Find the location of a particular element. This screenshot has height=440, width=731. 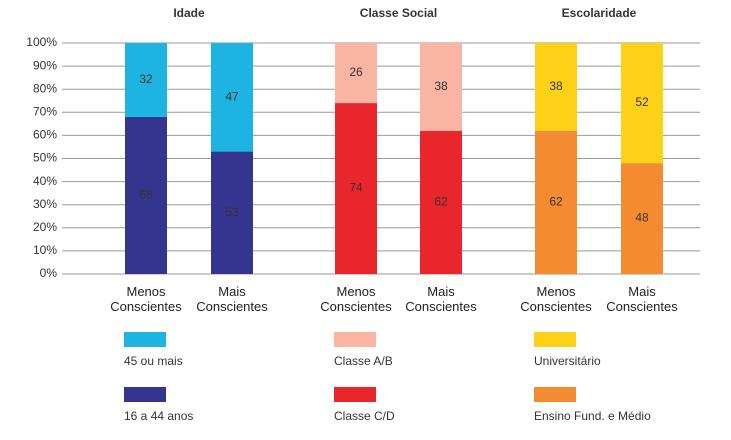

y-tick-label: 50% is located at coordinates (45, 158).